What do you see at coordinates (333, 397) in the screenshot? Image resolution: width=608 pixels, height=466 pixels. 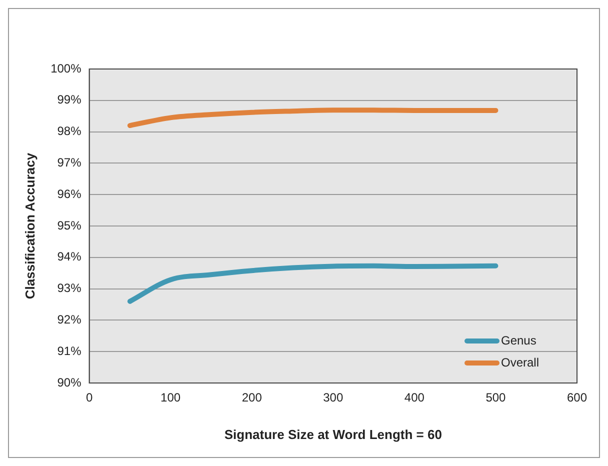 I see `x-tick-label: 300` at bounding box center [333, 397].